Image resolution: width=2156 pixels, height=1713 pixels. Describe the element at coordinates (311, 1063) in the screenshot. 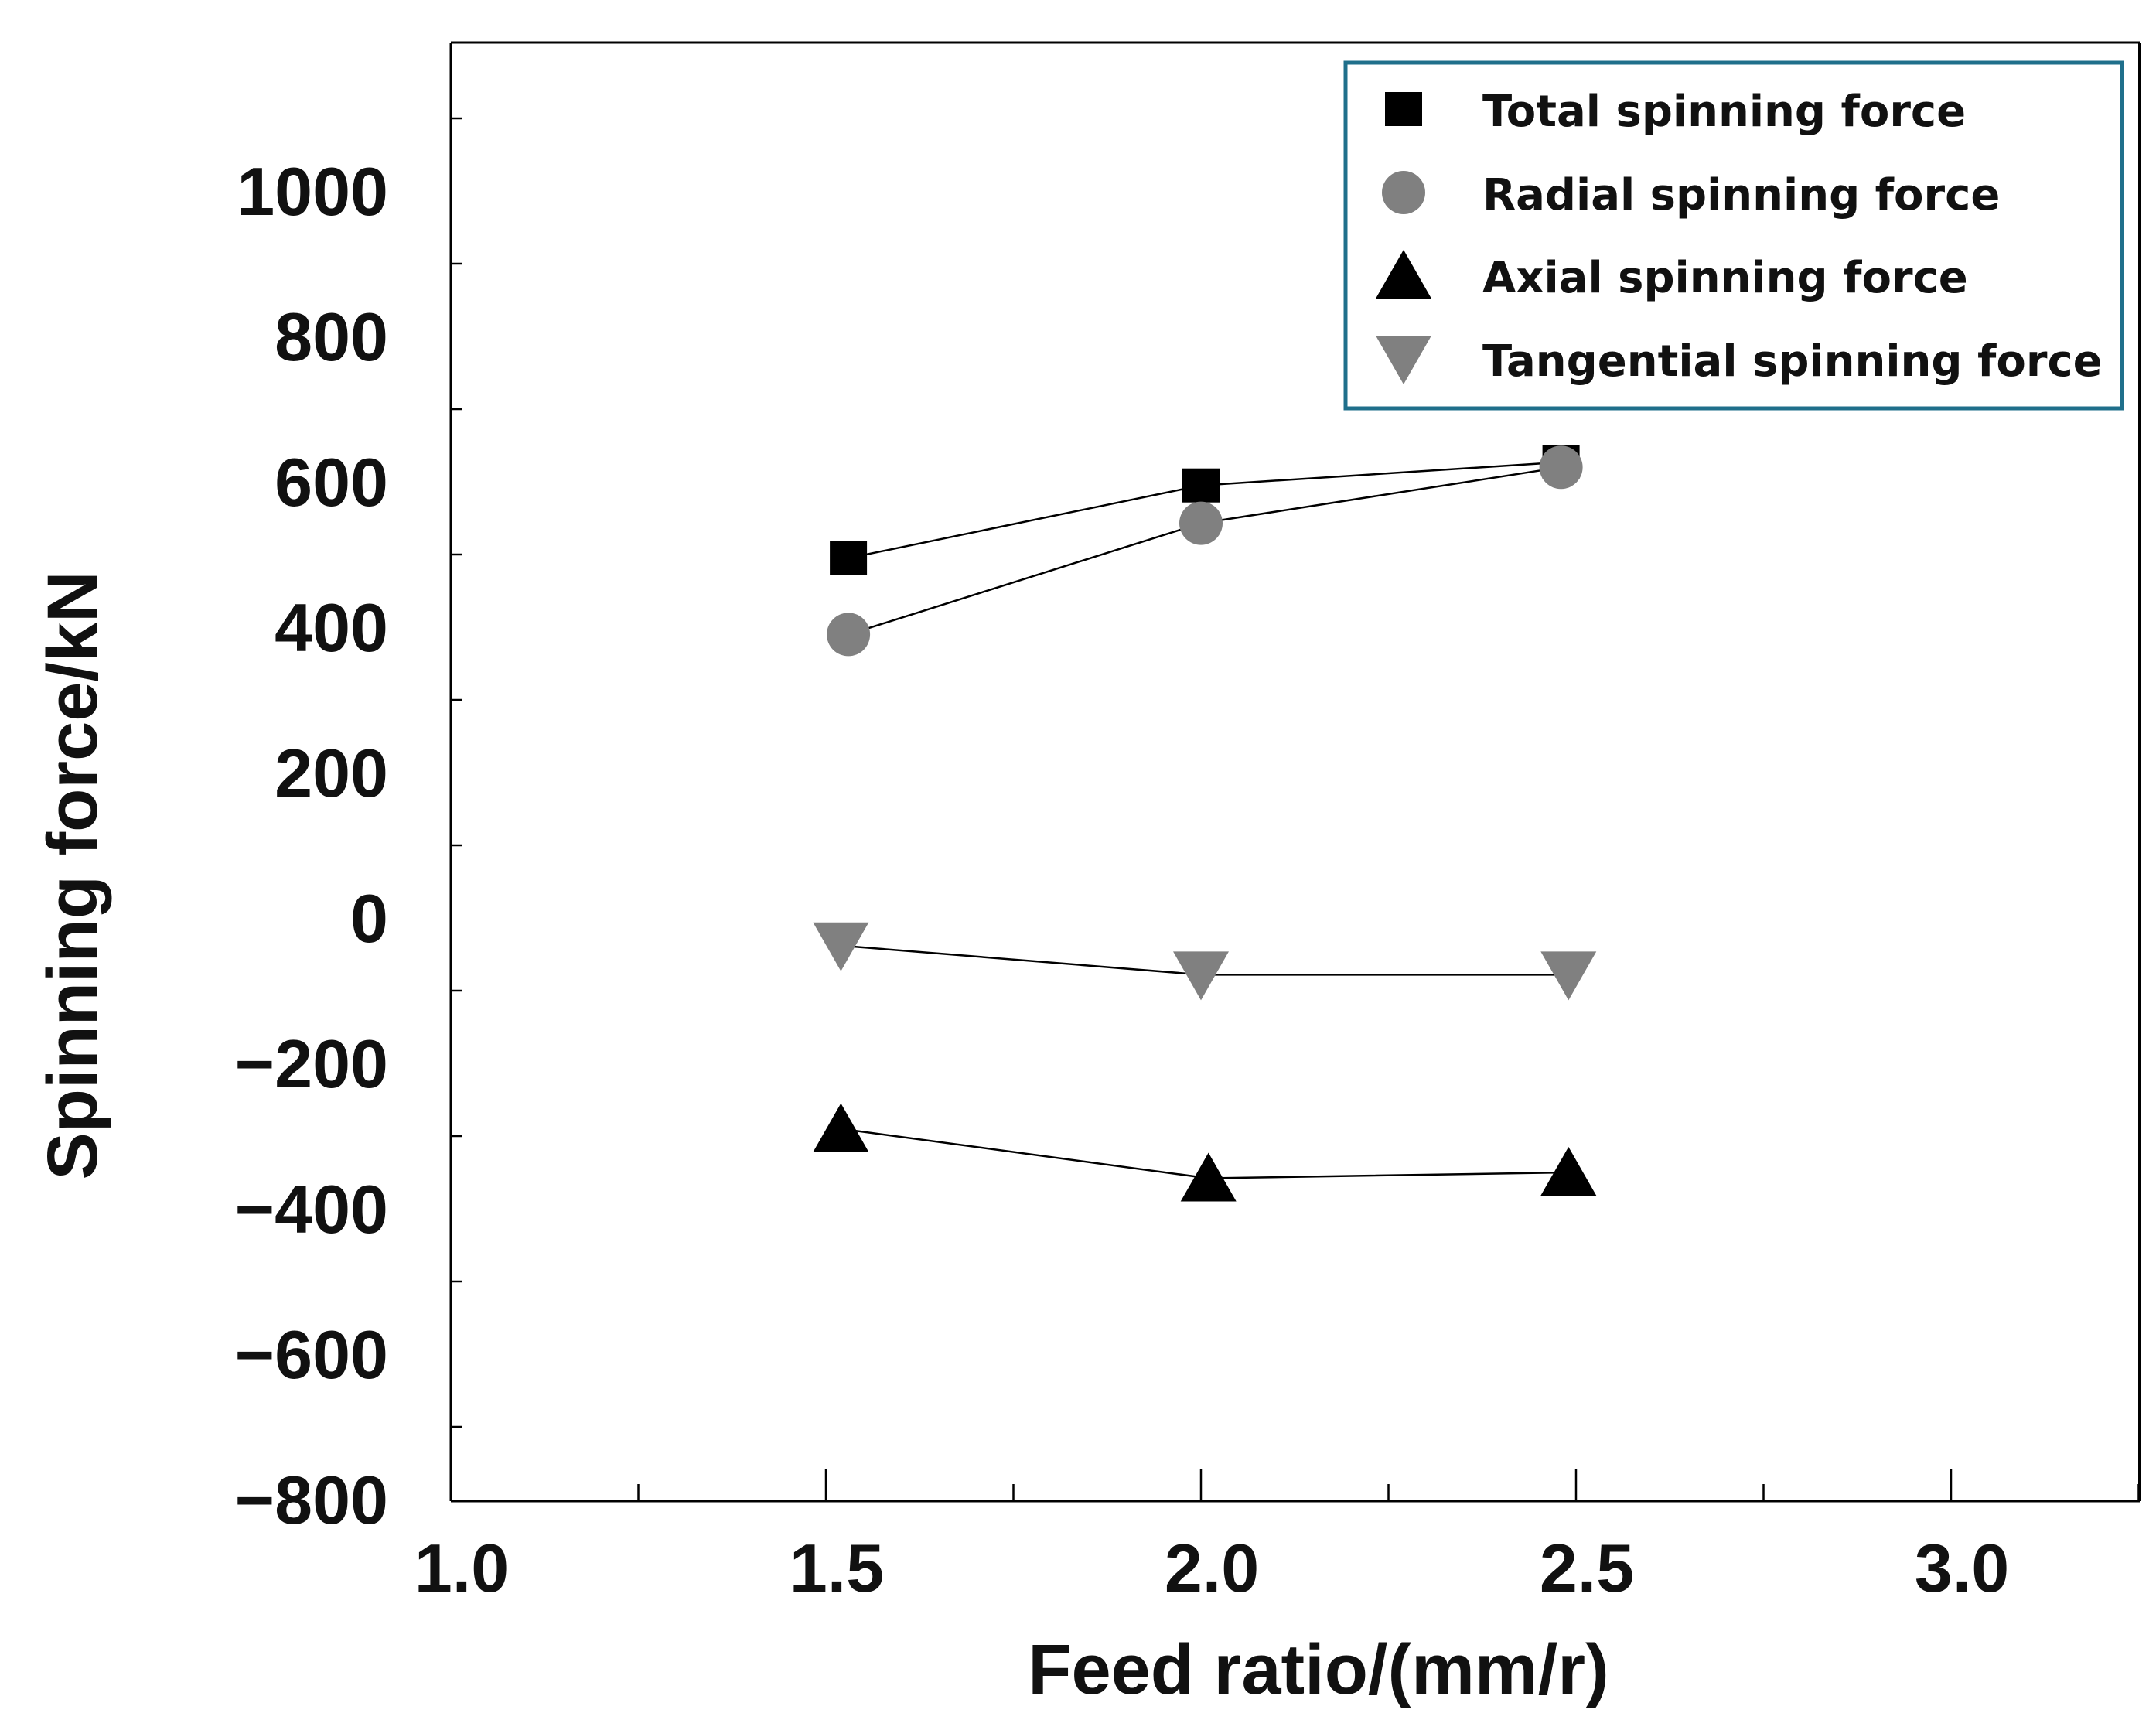

I see `y-tick-label: −200` at that location.